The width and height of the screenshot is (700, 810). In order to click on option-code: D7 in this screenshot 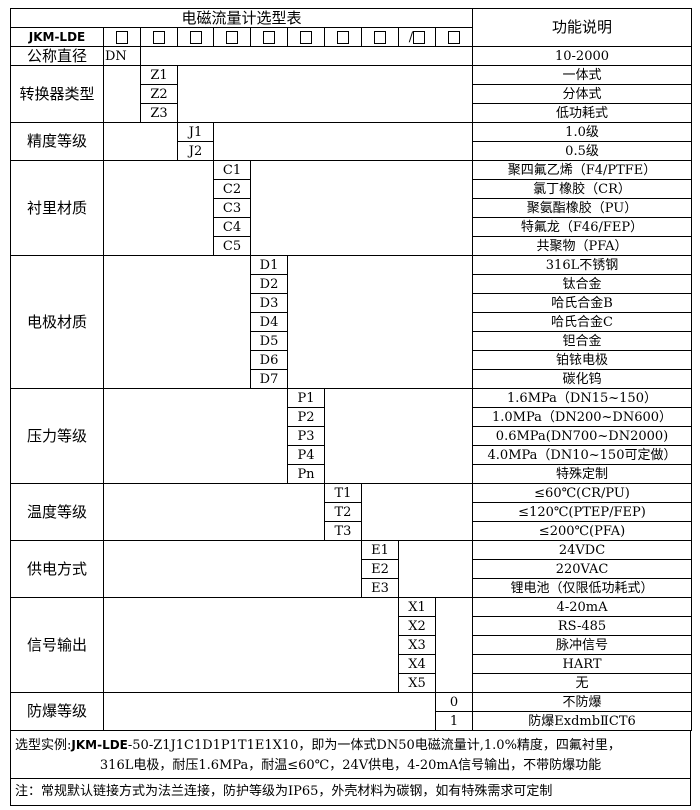, I will do `click(269, 379)`.